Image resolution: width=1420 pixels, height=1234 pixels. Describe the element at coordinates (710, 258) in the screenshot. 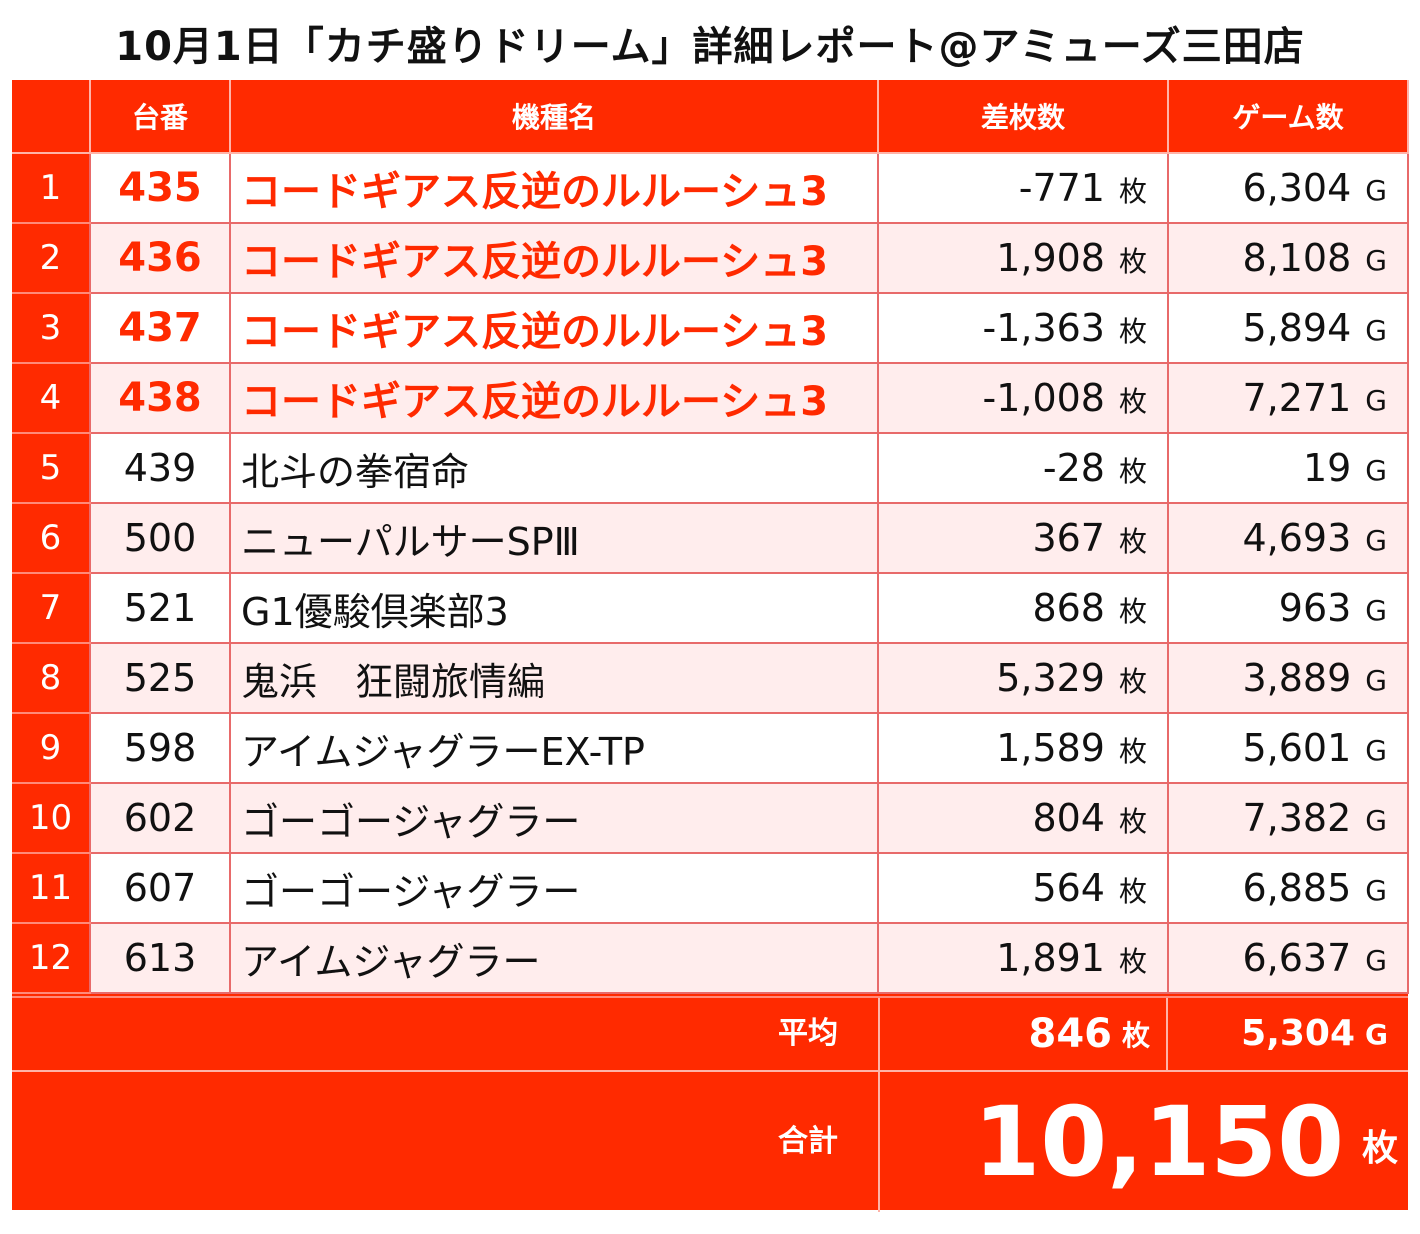

I see `table-row: 2 436 コードギアス反逆のルルーシュ3 1,908 枚 8,108 G` at that location.